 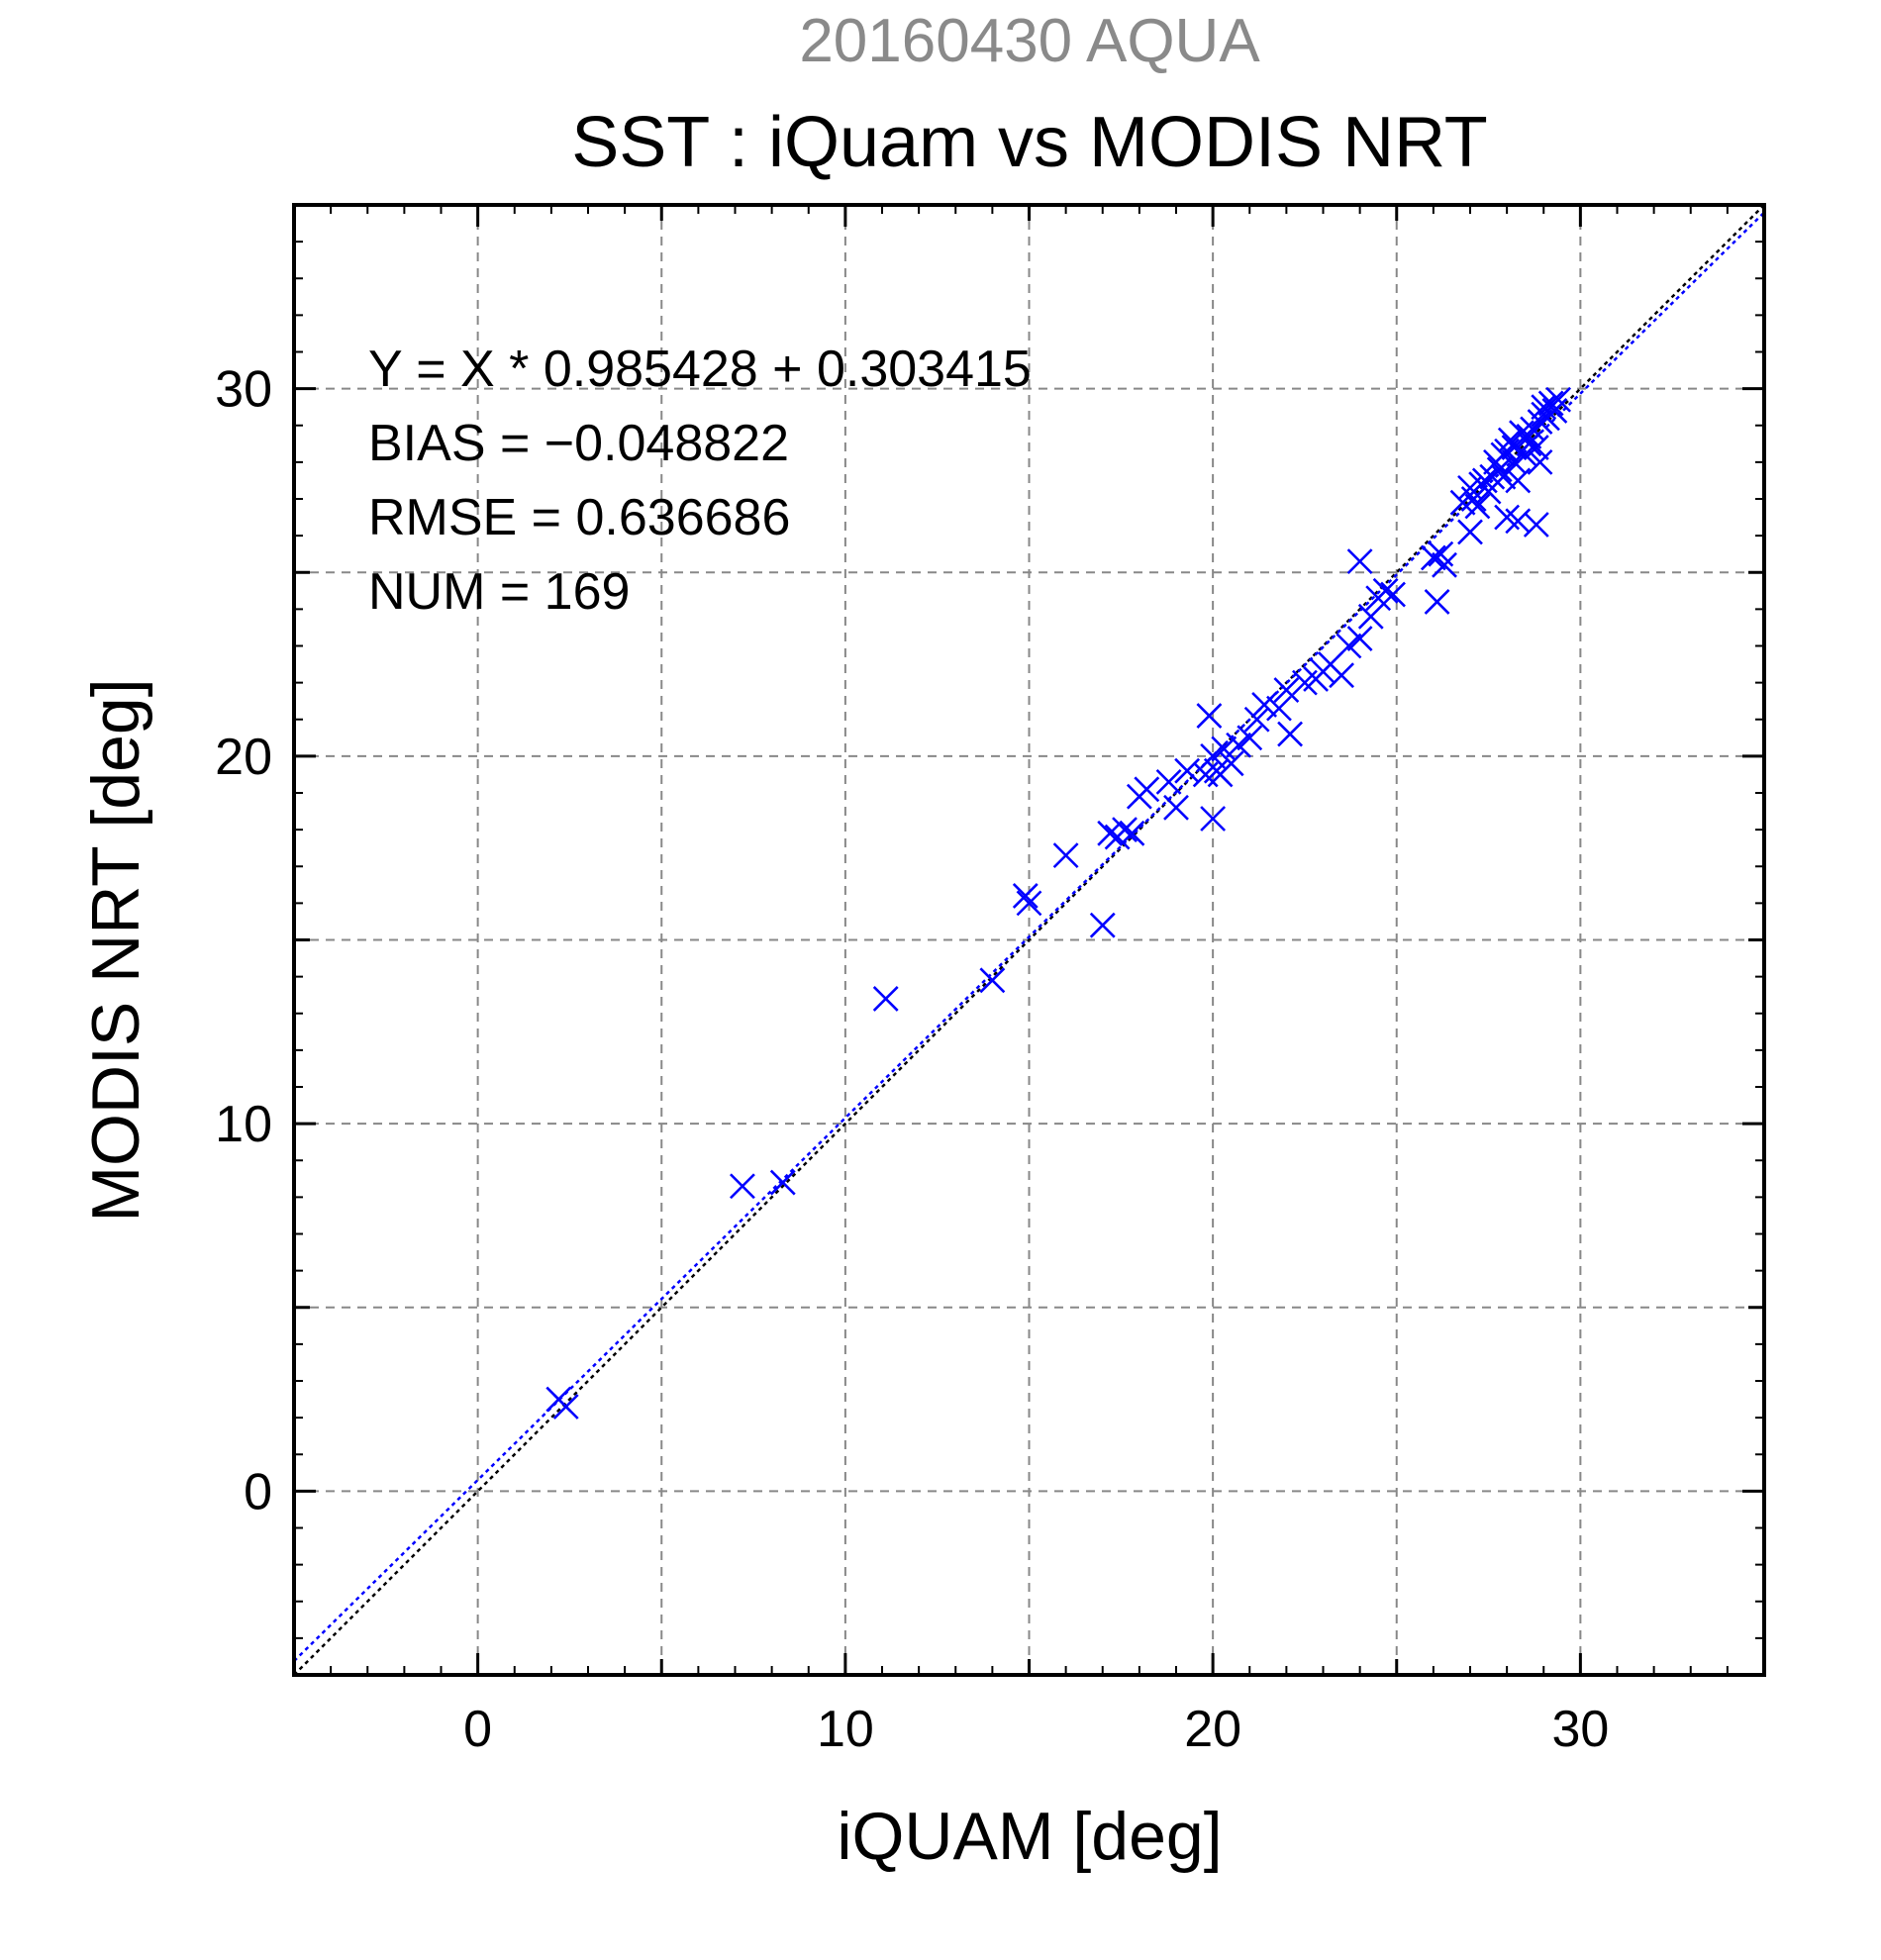 I want to click on y-tick-label: 20, so click(x=244, y=757).